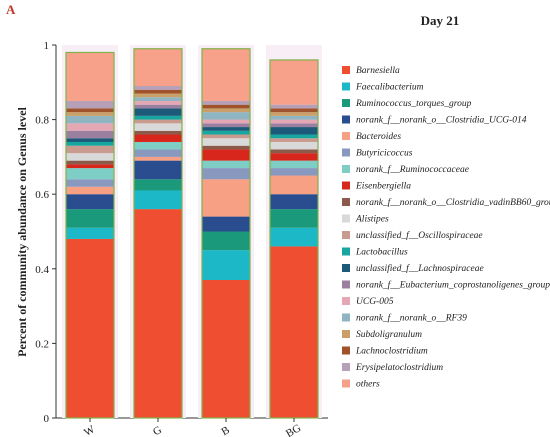 The height and width of the screenshot is (437, 550). What do you see at coordinates (90, 430) in the screenshot?
I see `x-tick-label: W` at bounding box center [90, 430].